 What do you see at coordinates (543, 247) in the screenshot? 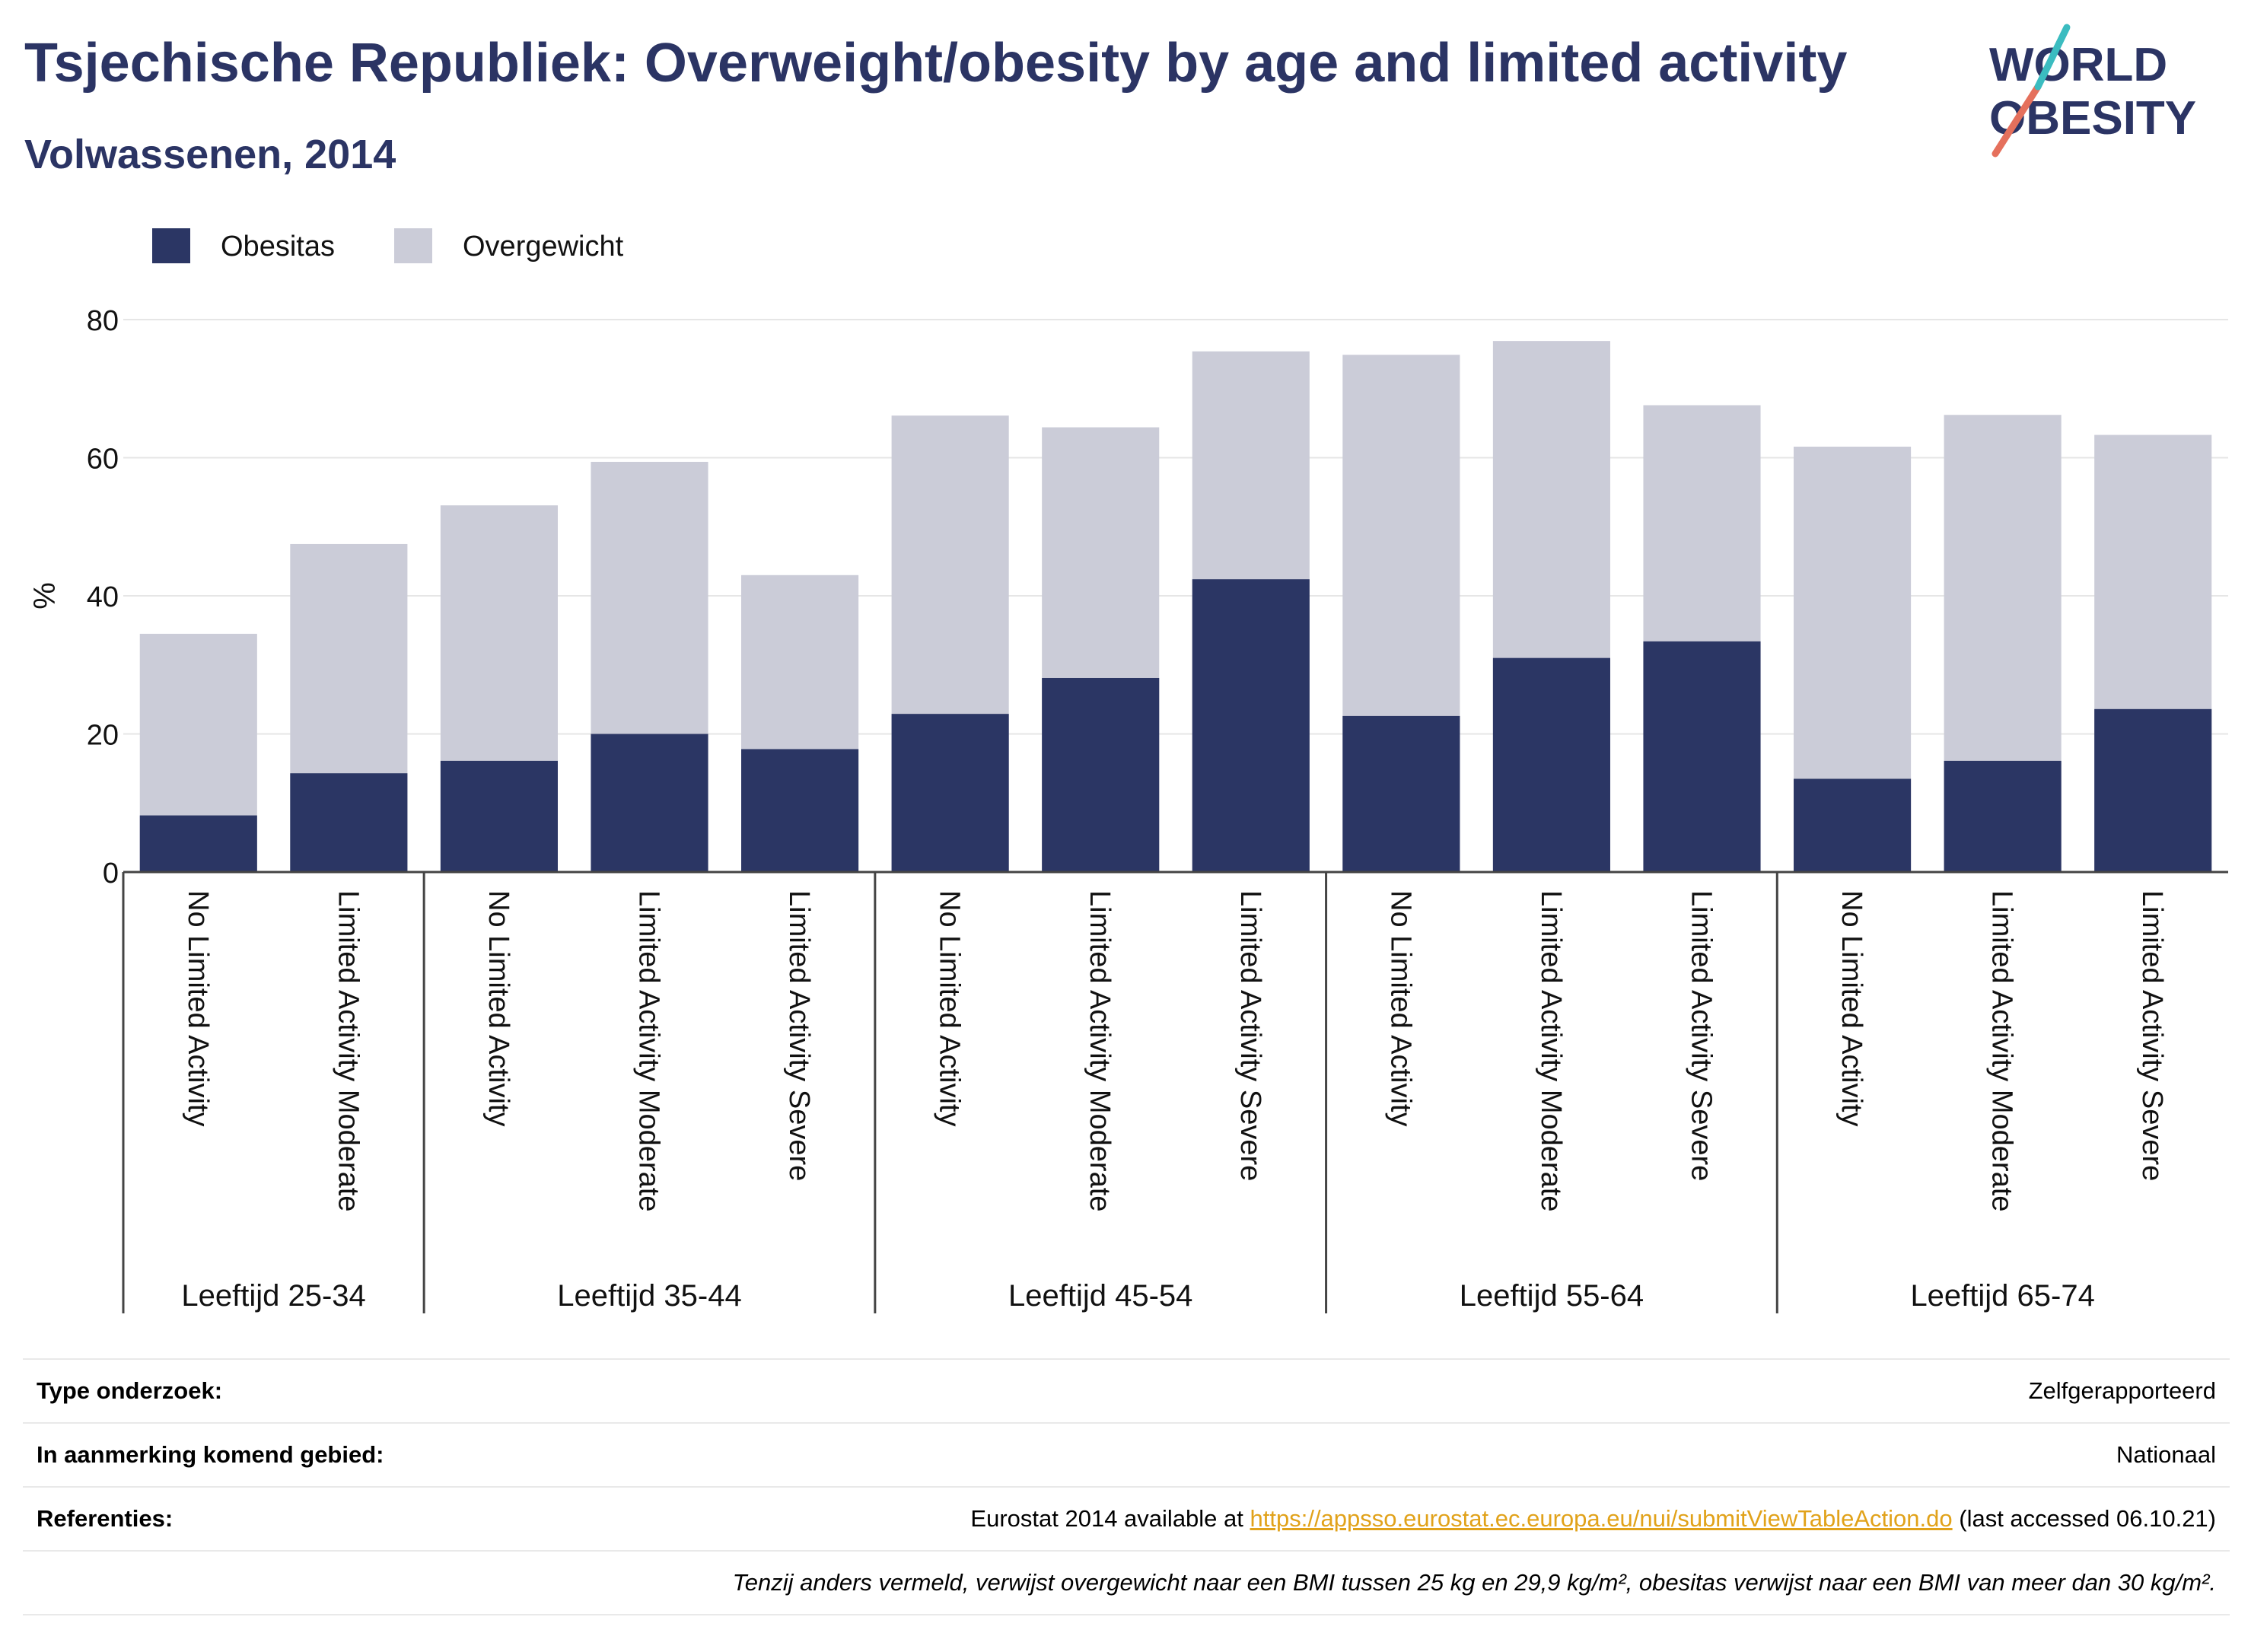
I see `legend-label-overgewicht: Overgewicht` at bounding box center [543, 247].